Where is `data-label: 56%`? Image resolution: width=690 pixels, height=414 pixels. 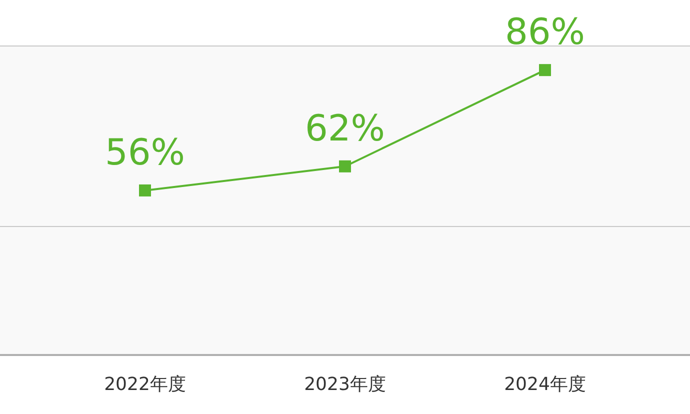 data-label: 56% is located at coordinates (145, 153).